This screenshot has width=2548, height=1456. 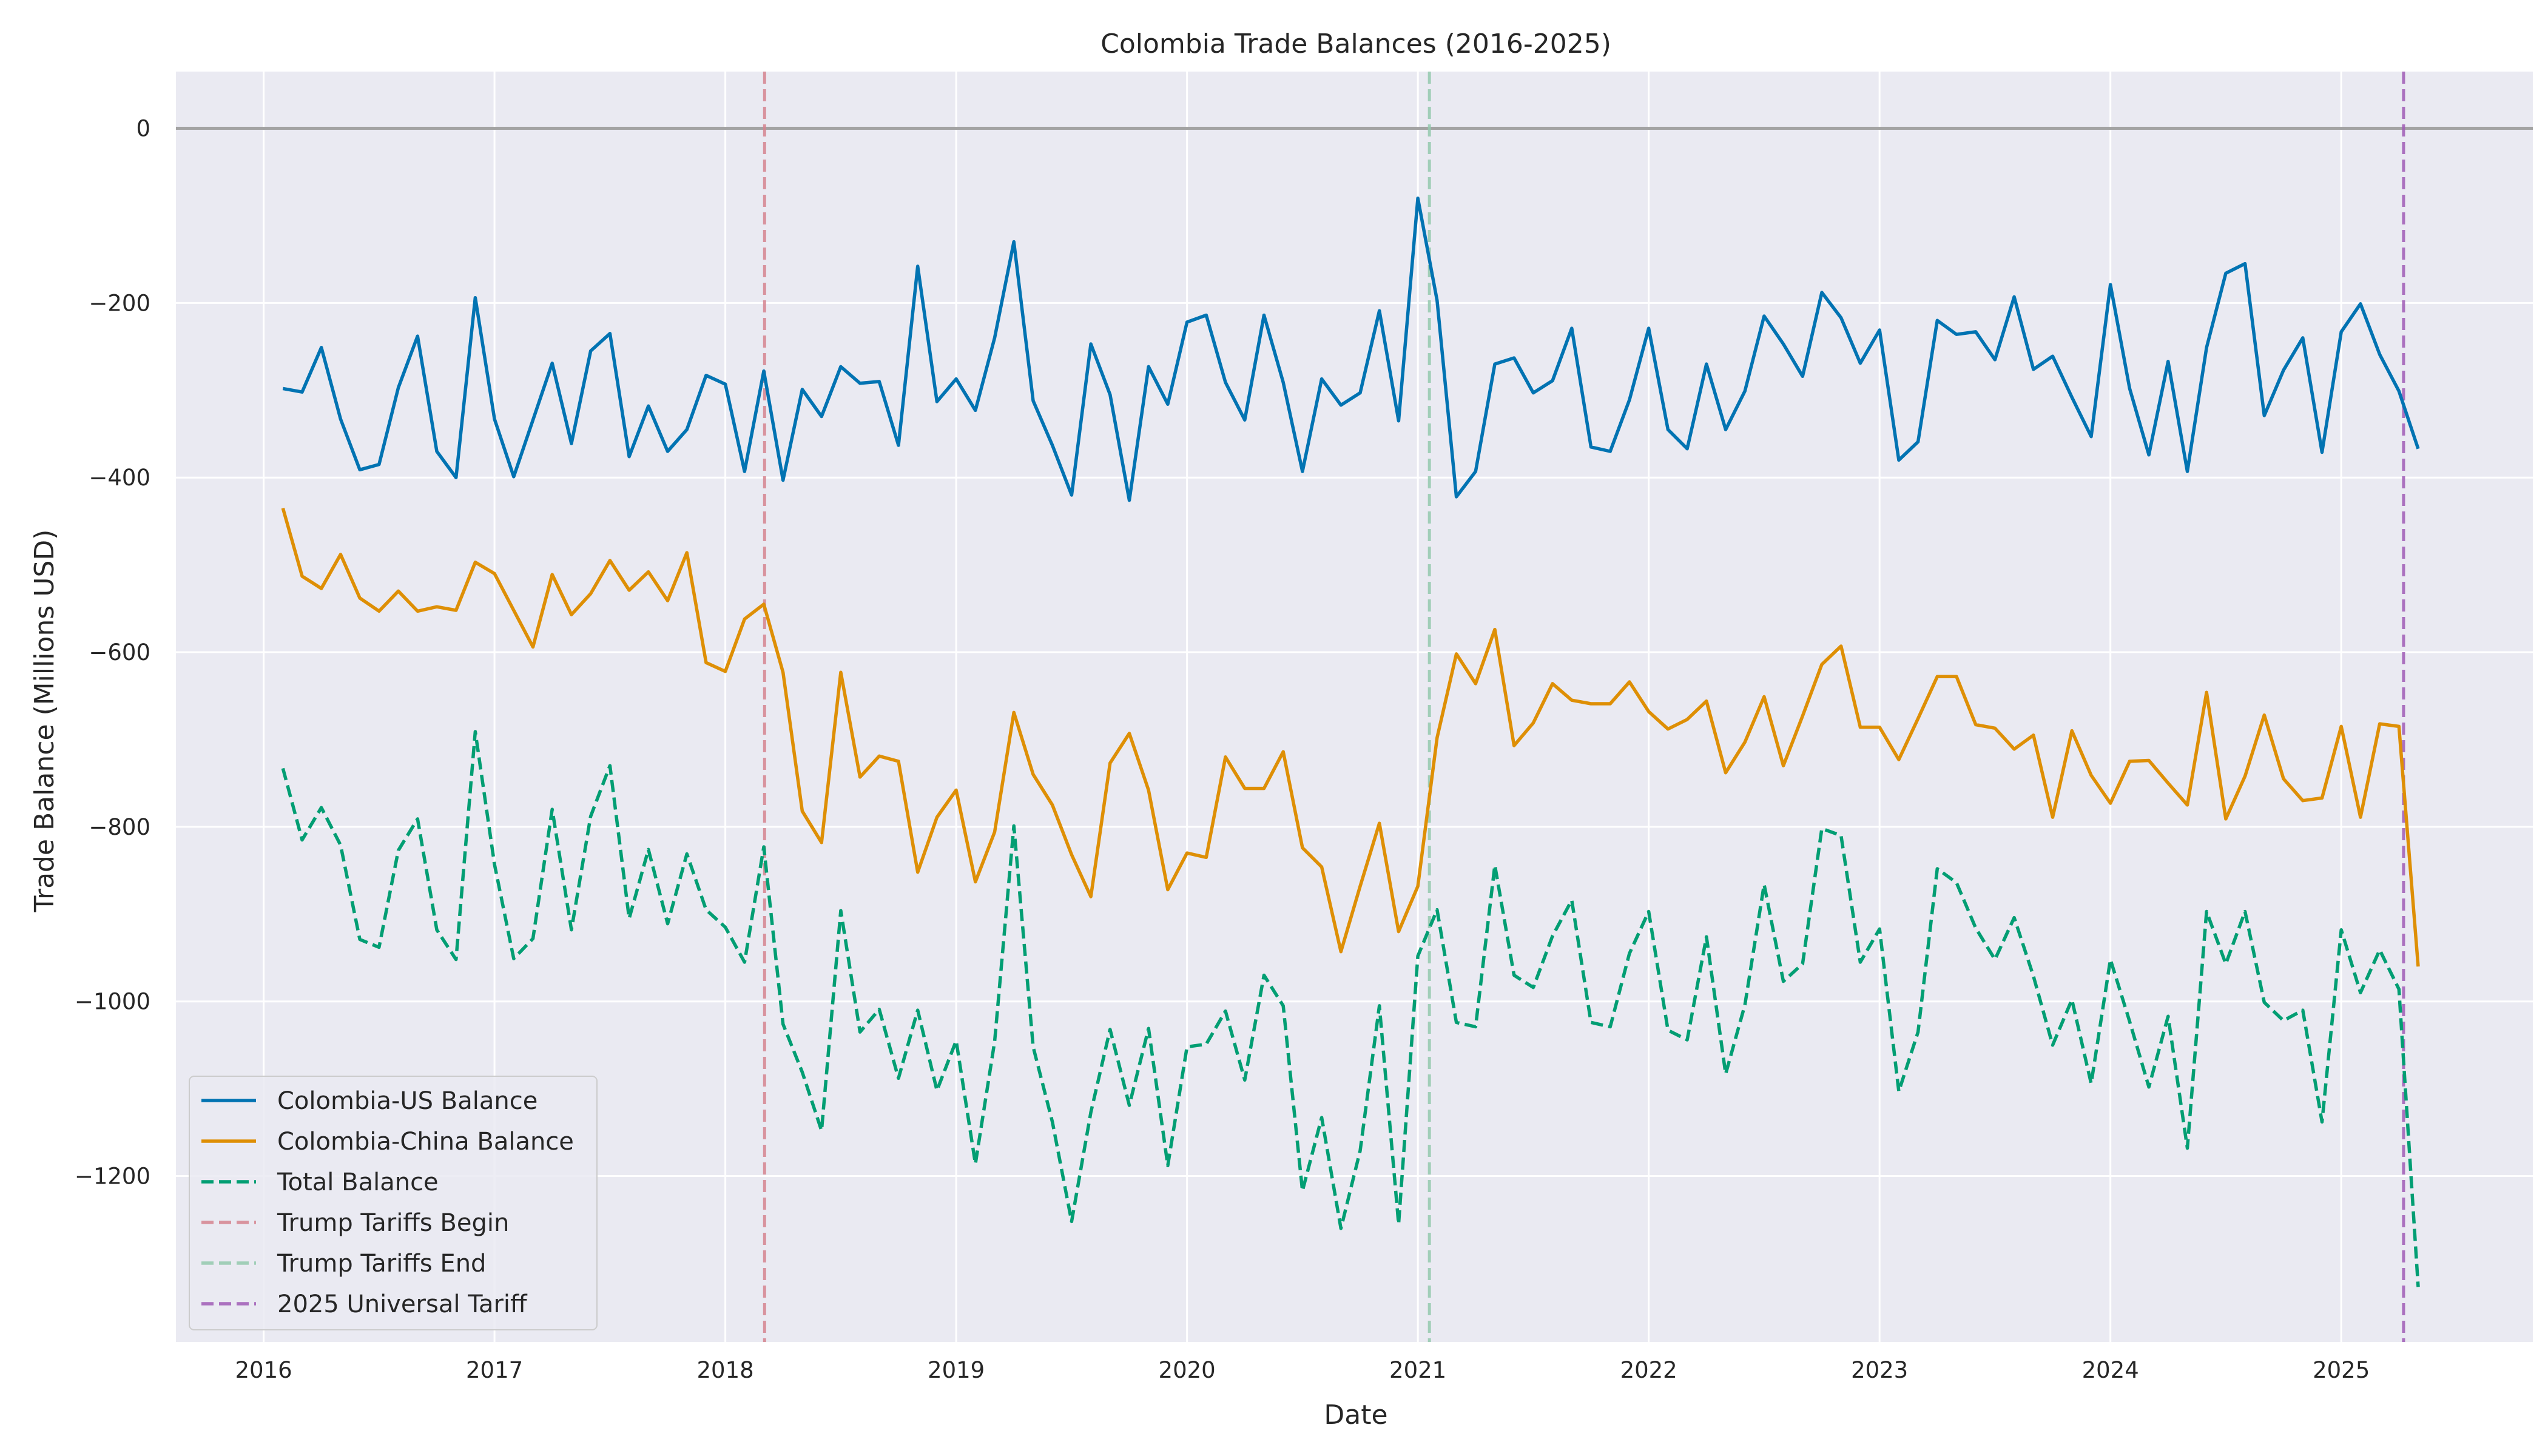 What do you see at coordinates (112, 1177) in the screenshot?
I see `y-tick-label: −1200` at bounding box center [112, 1177].